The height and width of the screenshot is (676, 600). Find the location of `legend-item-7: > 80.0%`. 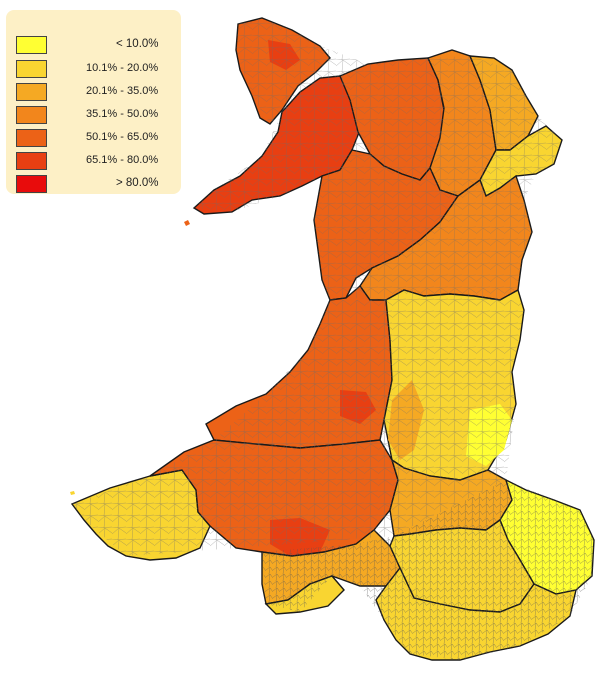

legend-item-7: > 80.0% is located at coordinates (96, 185).